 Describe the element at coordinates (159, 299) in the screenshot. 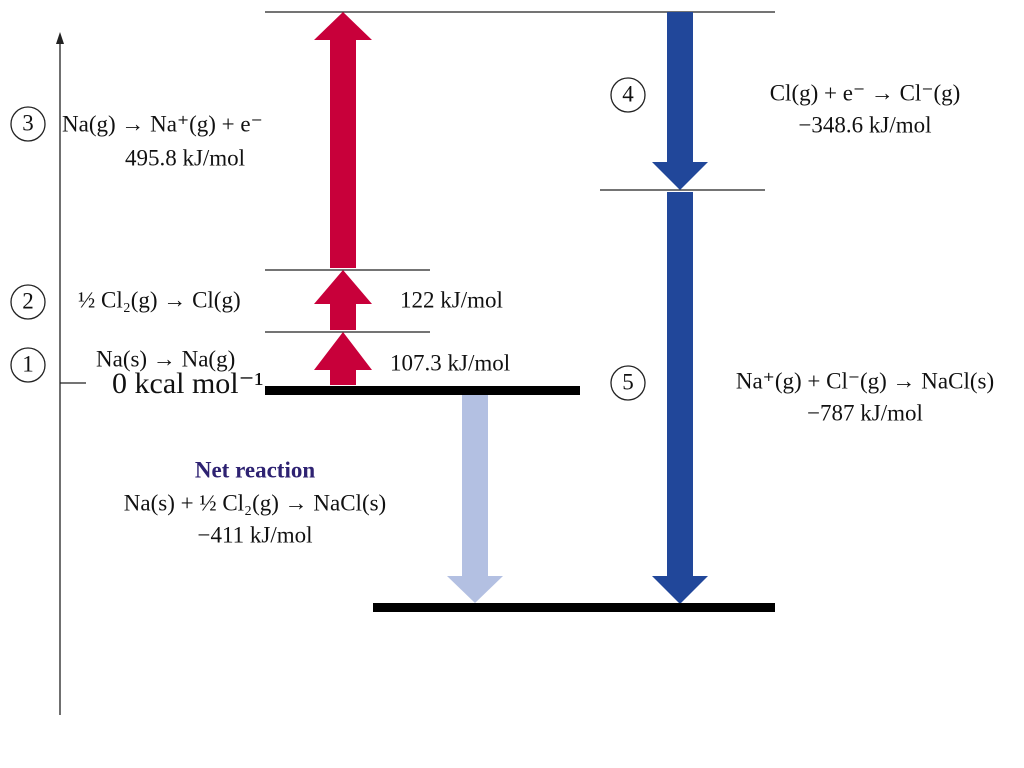

I see `equation: ½ Cl₂(g) → Cl(g)` at that location.